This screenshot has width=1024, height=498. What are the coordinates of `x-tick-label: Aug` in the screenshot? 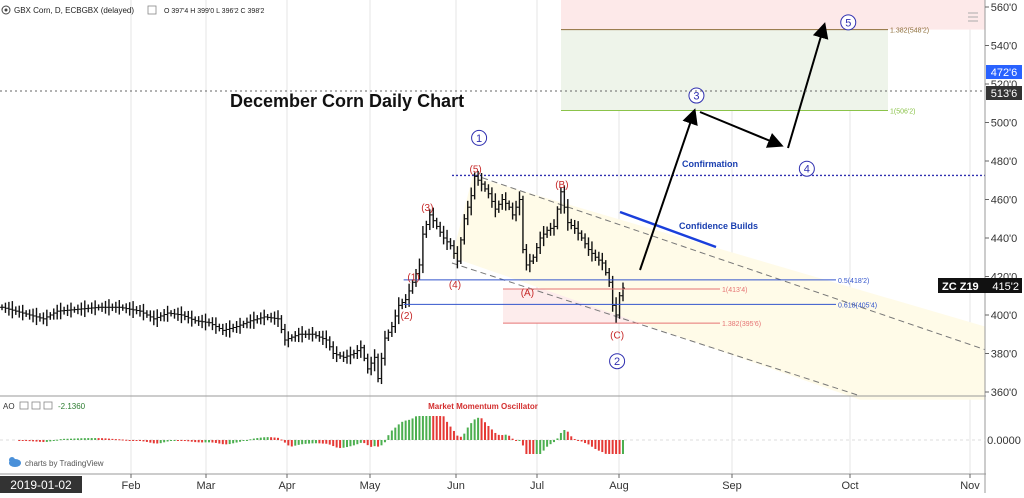 It's located at (619, 486).